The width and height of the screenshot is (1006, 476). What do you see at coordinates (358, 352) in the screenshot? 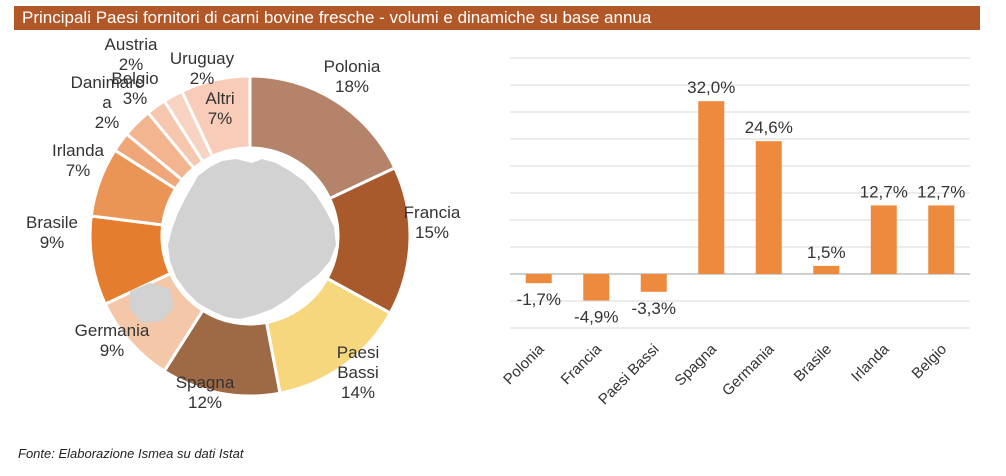
I see `pie-name-label: Paesi` at bounding box center [358, 352].